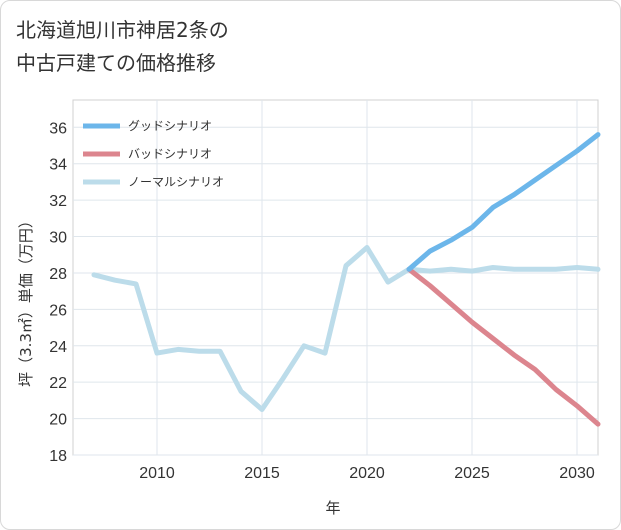 The height and width of the screenshot is (530, 621). I want to click on y-tick-label: 32, so click(58, 201).